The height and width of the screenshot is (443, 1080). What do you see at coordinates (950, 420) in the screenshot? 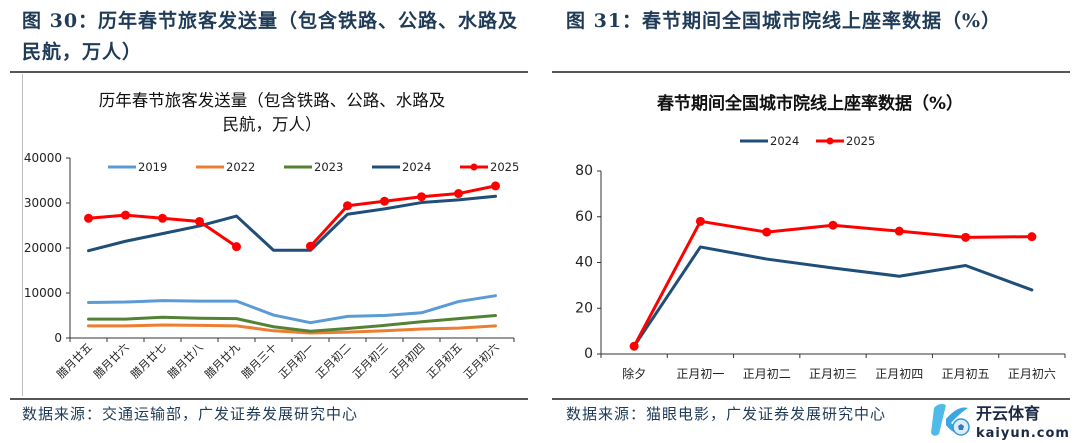
I see `watermark-emblem-icon` at bounding box center [950, 420].